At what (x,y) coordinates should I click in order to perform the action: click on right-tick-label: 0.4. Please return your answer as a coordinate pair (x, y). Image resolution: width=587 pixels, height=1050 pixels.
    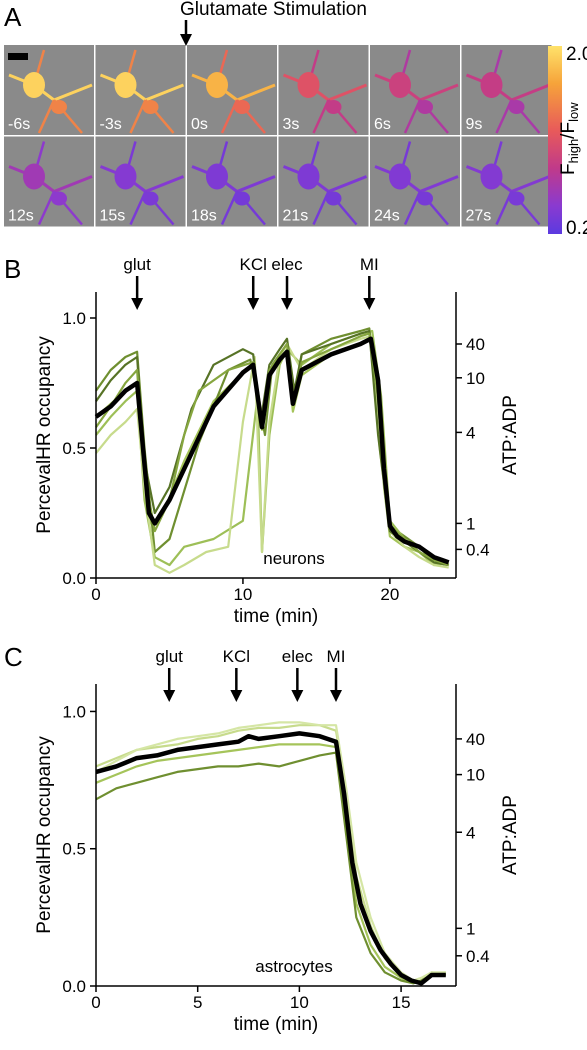
    Looking at the image, I should click on (478, 549).